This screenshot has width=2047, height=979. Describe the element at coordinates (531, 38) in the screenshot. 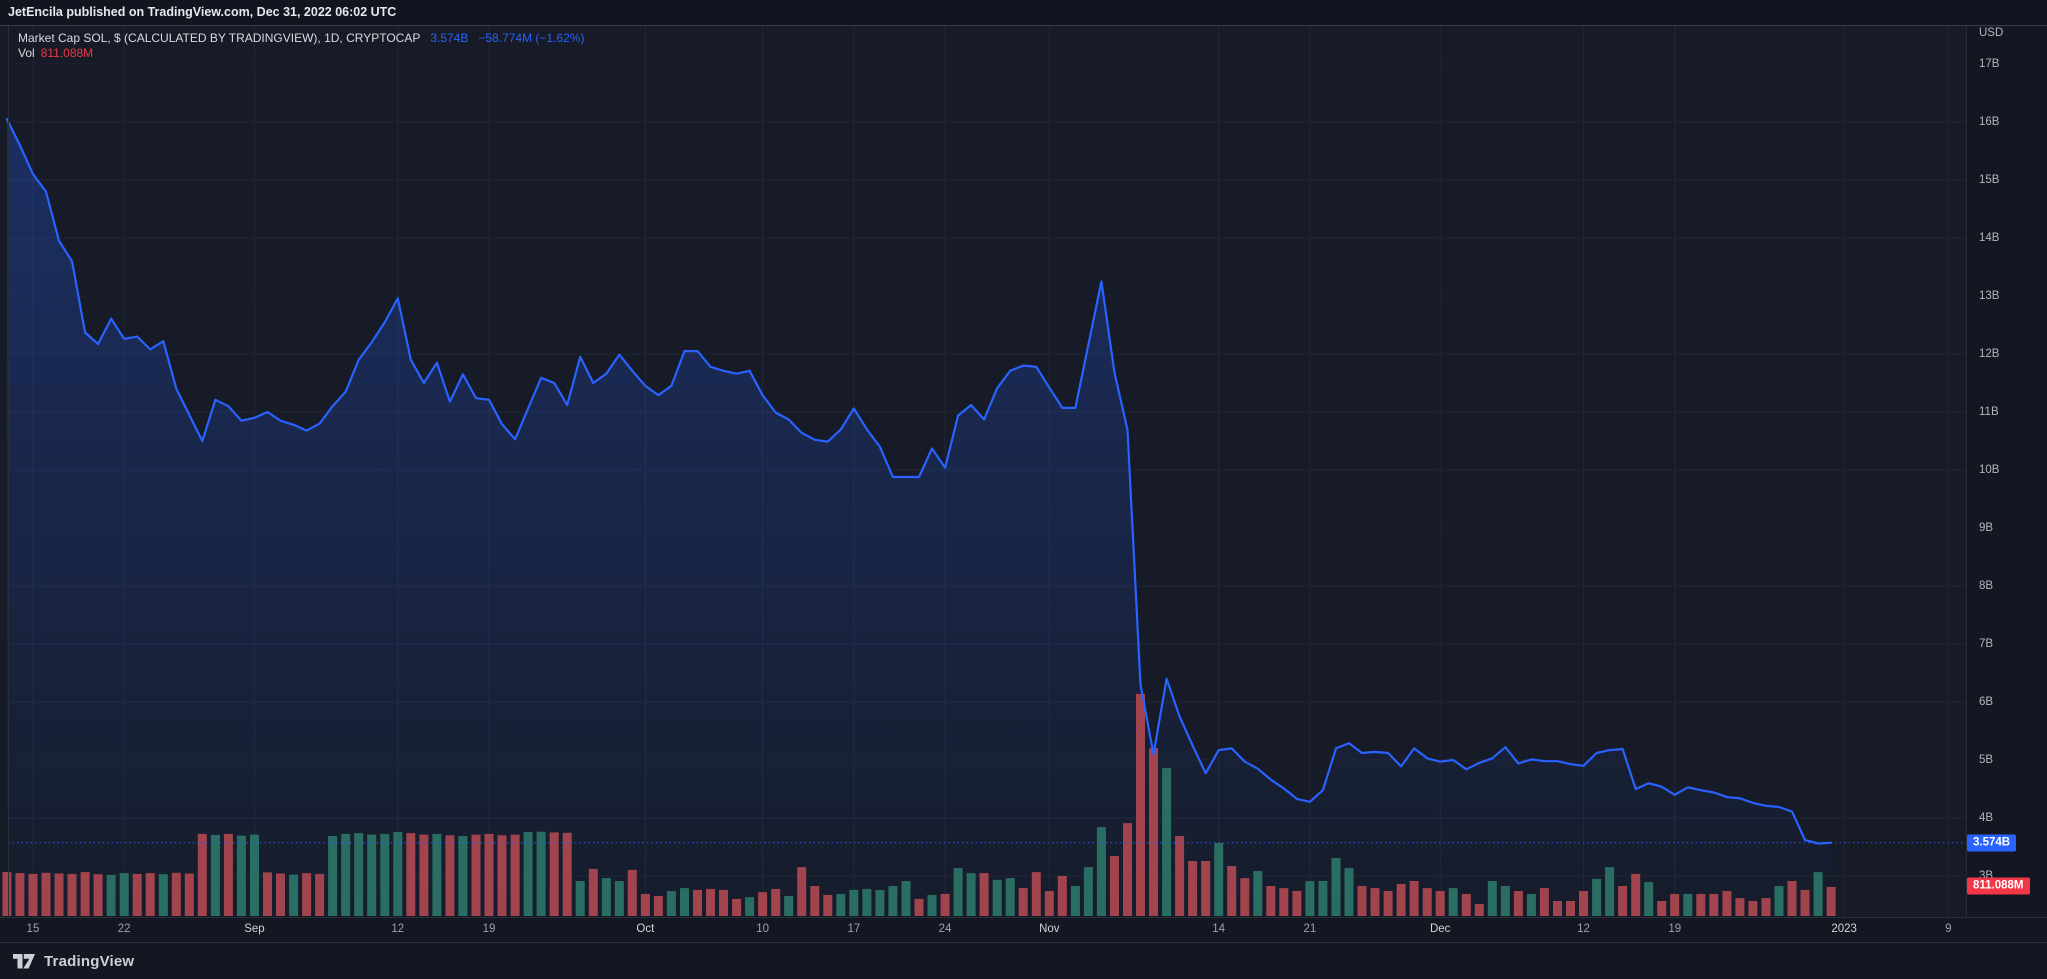

I see `change-value: −58.774M (−1.62%)` at that location.